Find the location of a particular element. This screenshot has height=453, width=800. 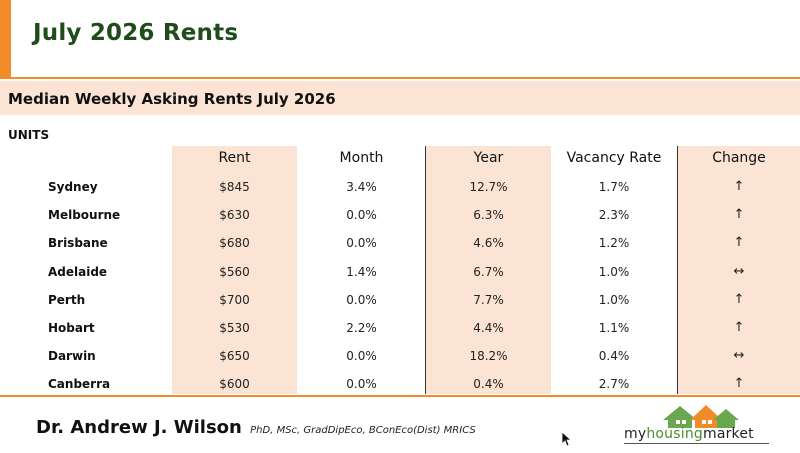

houses-logo-icon is located at coordinates (701, 416).